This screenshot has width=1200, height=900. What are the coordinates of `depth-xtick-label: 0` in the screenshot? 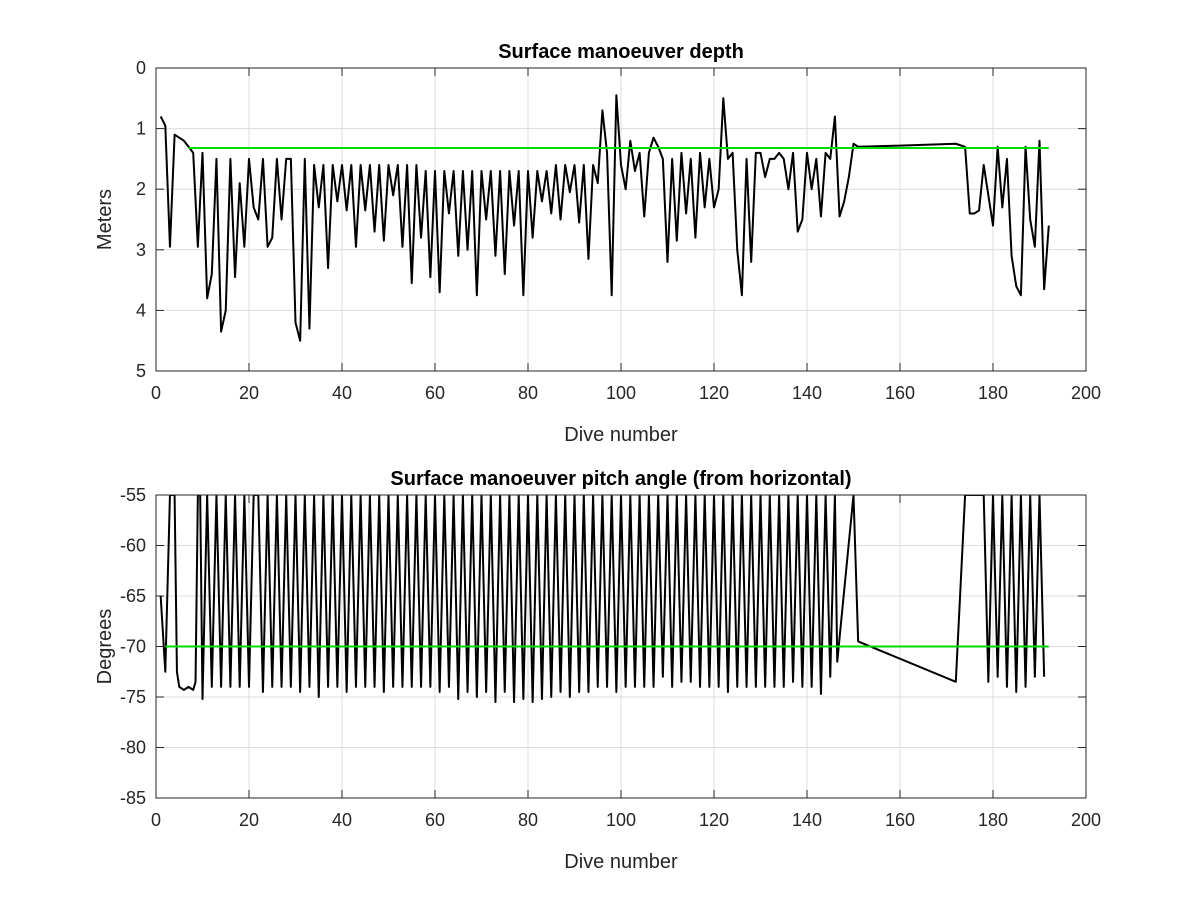 It's located at (156, 393).